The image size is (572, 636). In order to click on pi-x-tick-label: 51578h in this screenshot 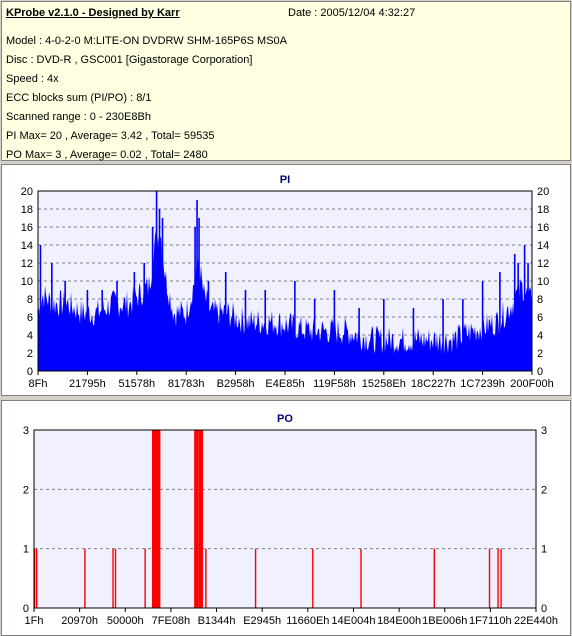, I will do `click(136, 384)`.